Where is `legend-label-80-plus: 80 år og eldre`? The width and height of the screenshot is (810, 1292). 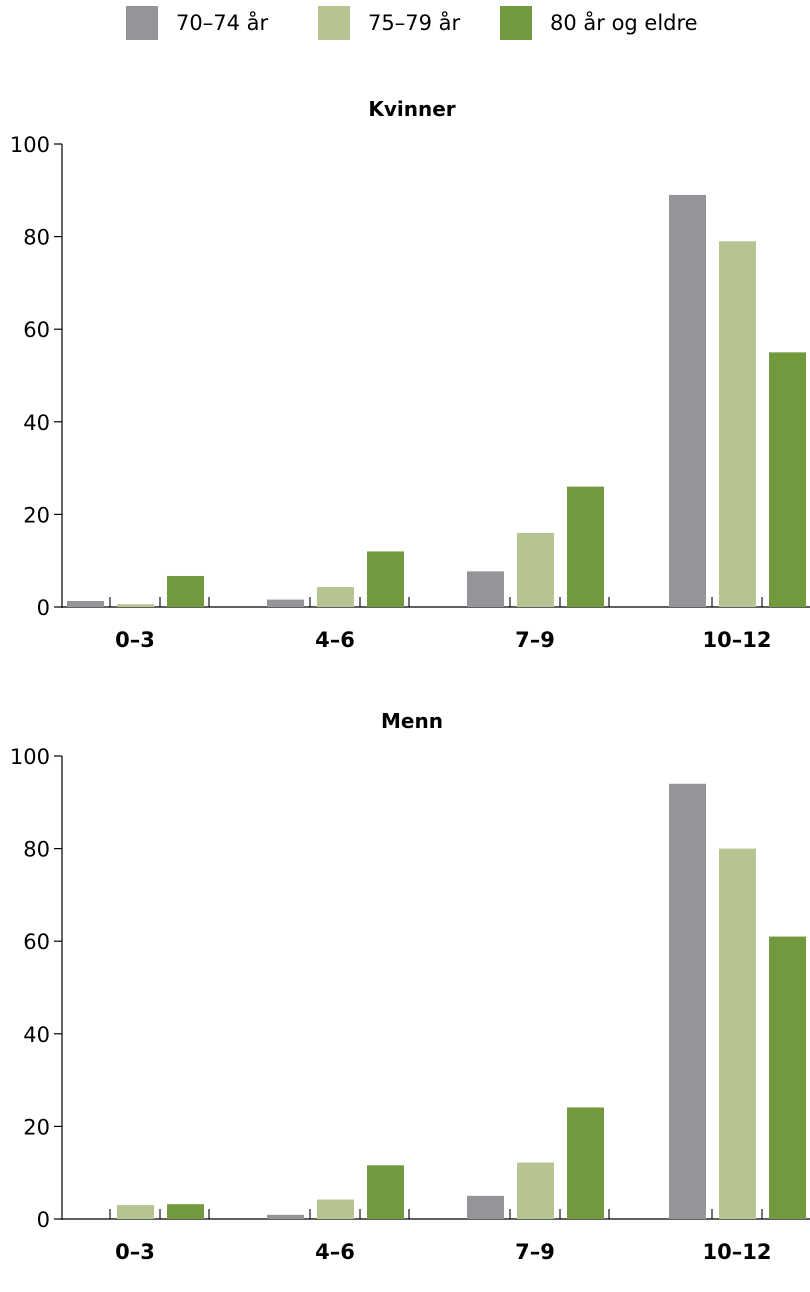 legend-label-80-plus: 80 år og eldre is located at coordinates (624, 23).